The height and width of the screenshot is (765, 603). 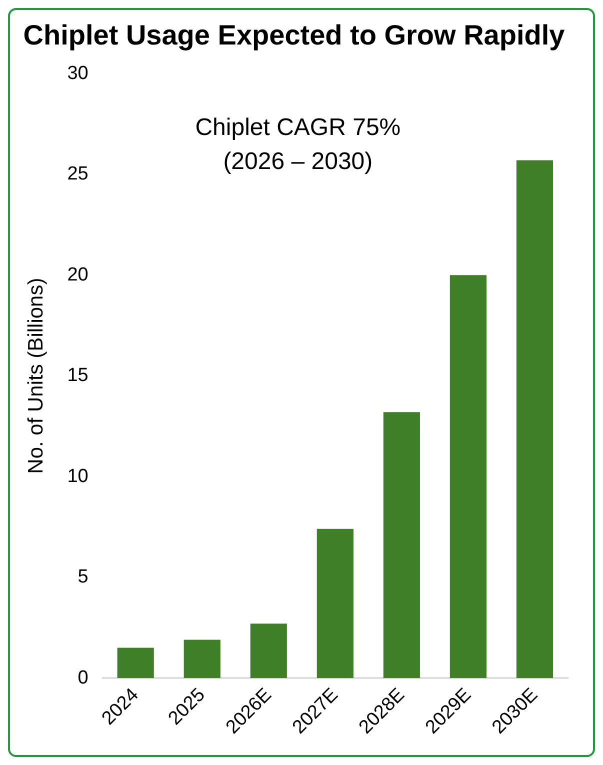 What do you see at coordinates (83, 577) in the screenshot?
I see `y-tick-label: 5` at bounding box center [83, 577].